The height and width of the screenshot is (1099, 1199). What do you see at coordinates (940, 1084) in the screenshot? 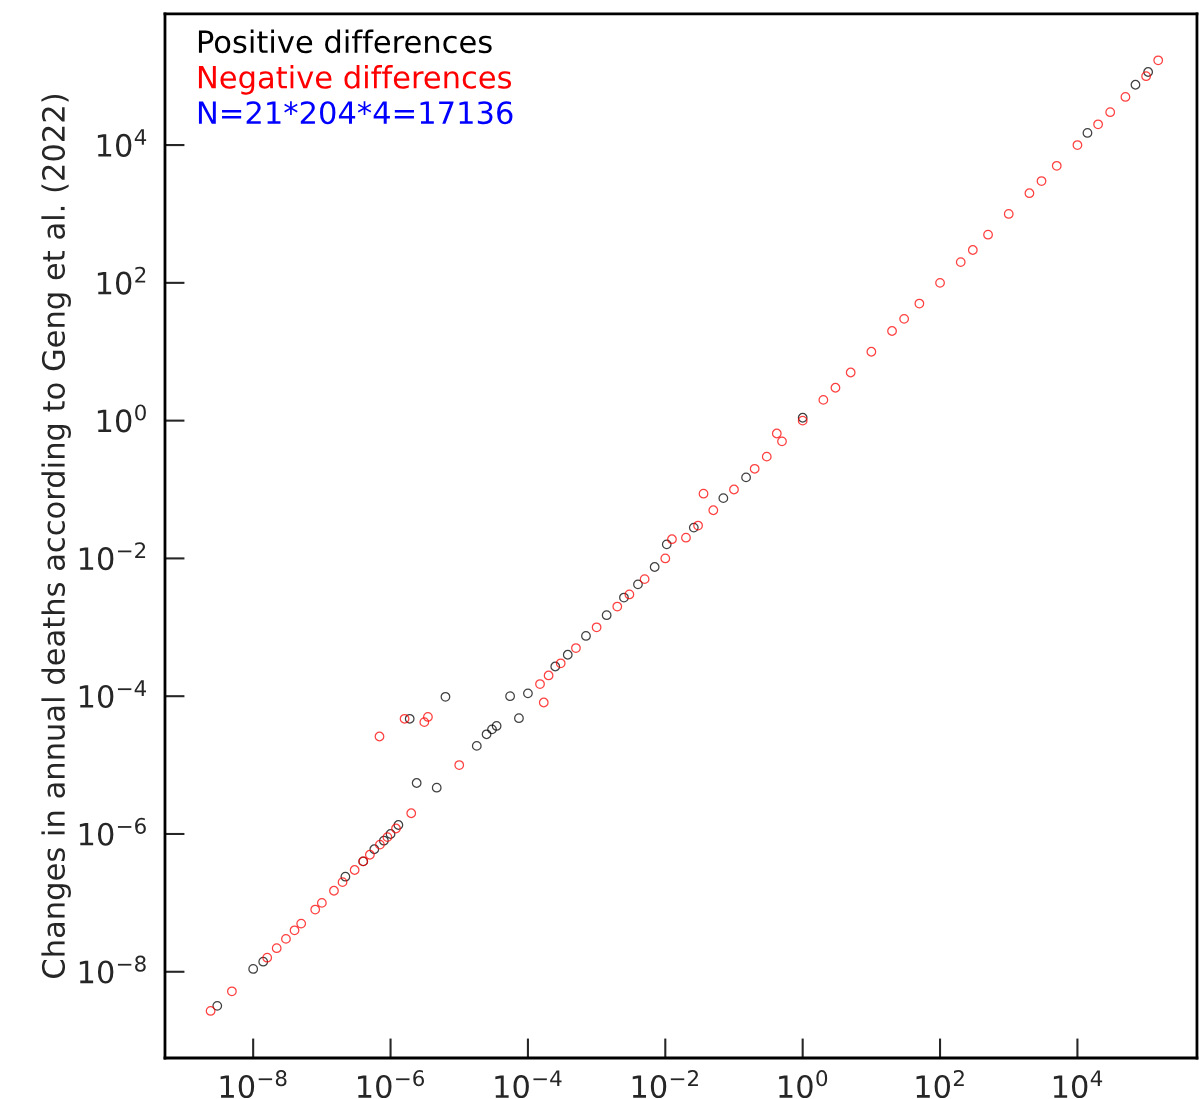
I see `x-tick-label: 10$^{2}$` at bounding box center [940, 1084].